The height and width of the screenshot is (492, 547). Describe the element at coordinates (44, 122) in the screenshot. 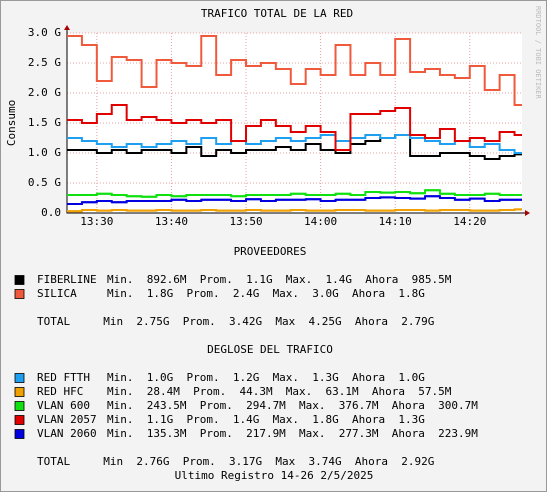

I see `y-tick-label: 1.5 G` at that location.